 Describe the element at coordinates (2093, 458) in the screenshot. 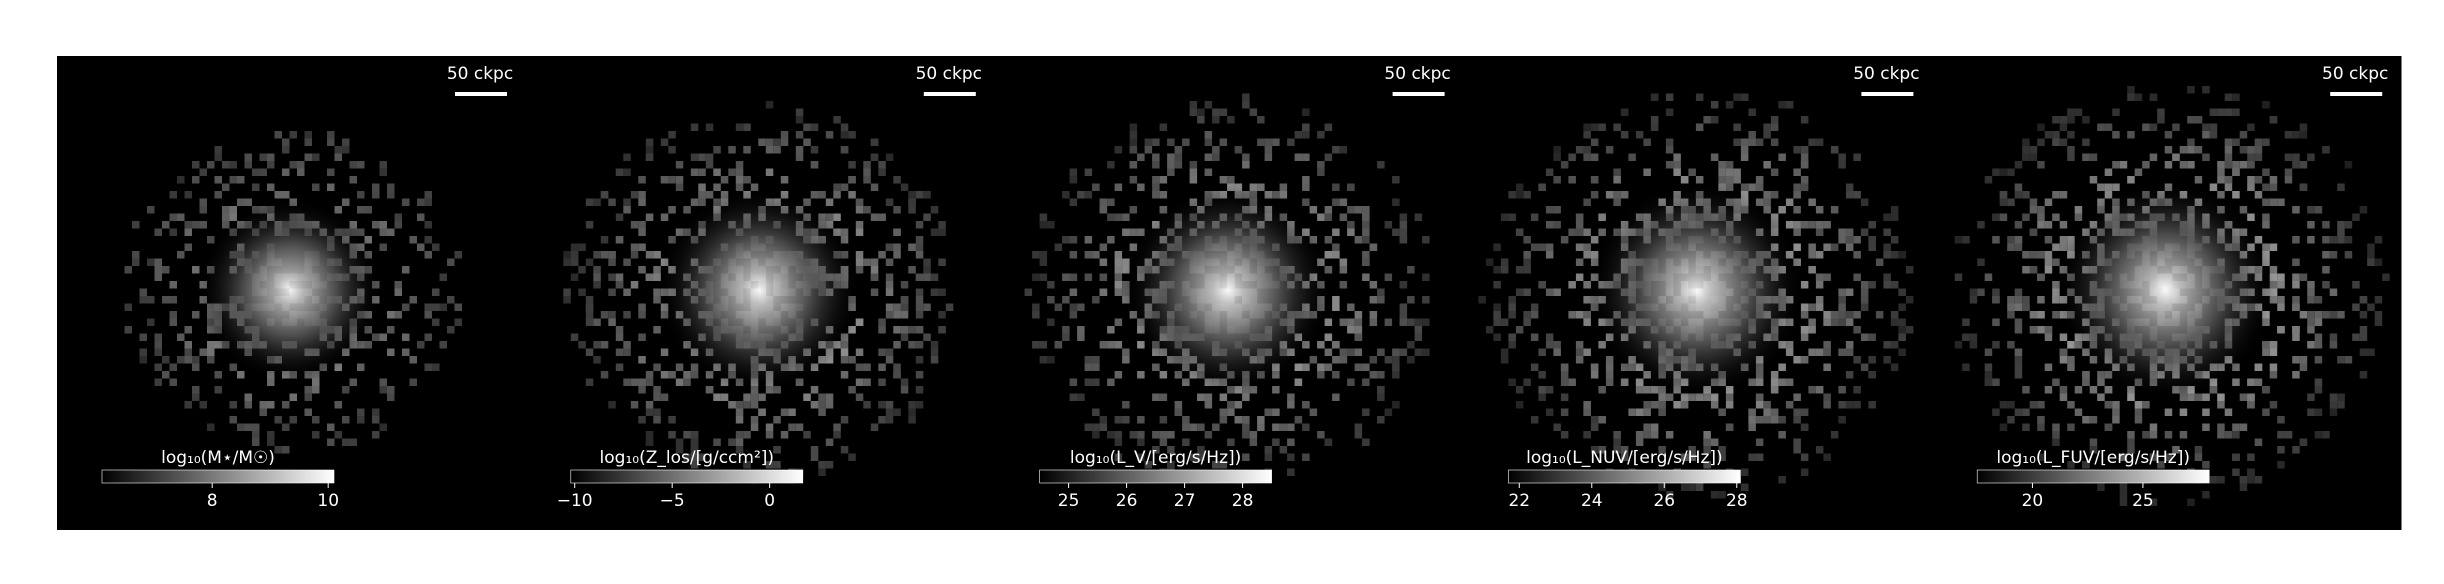

I see `colorbar-label: log₁₀(L_FUV/[erg/s/Hz])` at that location.